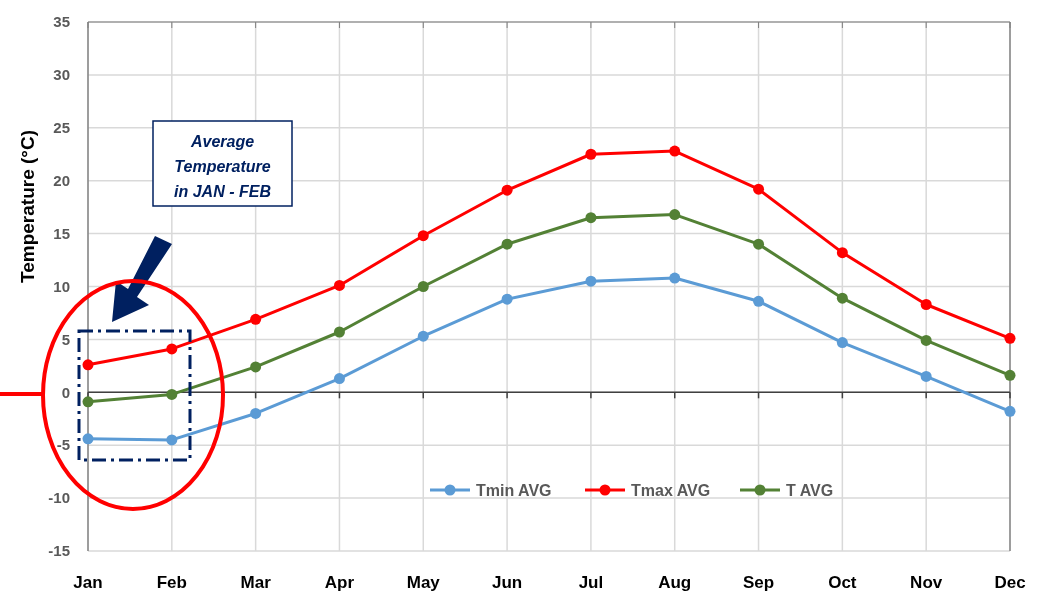 This screenshot has height=605, width=1047. What do you see at coordinates (171, 582) in the screenshot?
I see `x-tick-label: Feb` at bounding box center [171, 582].